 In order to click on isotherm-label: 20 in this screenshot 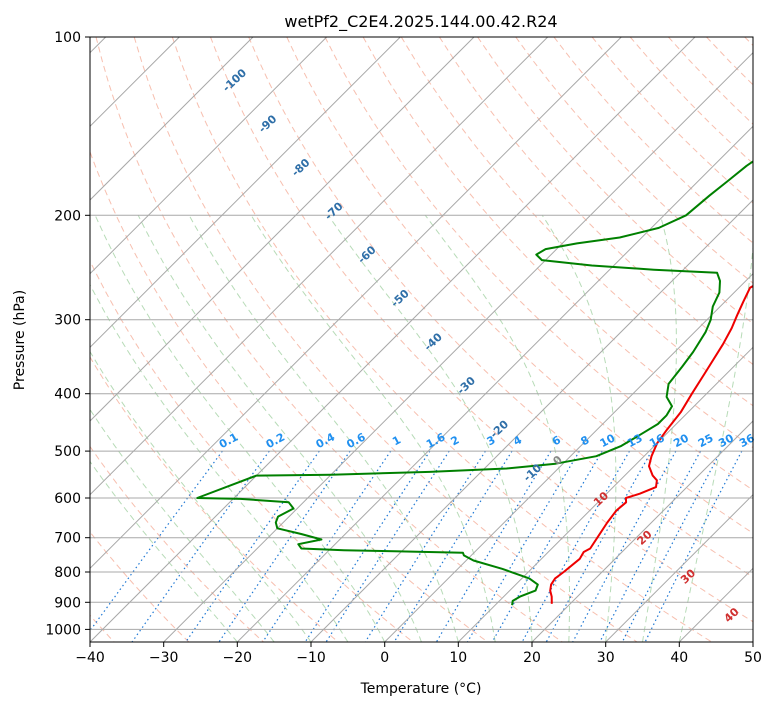, I will do `click(645, 538)`.